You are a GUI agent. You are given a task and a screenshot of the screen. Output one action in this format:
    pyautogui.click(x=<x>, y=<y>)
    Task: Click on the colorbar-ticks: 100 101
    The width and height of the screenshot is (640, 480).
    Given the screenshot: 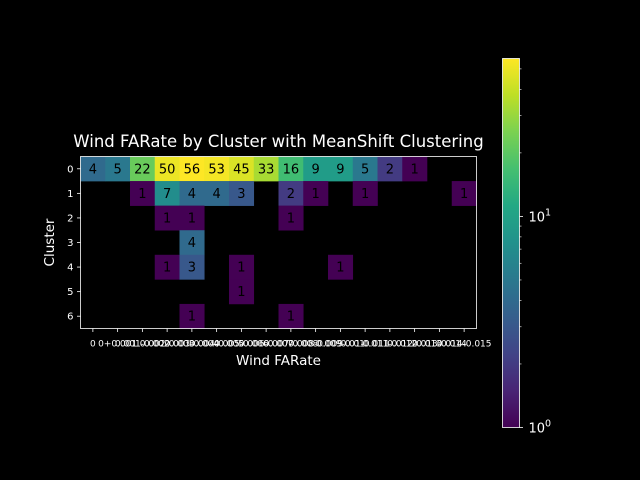 What is the action you would take?
    pyautogui.click(x=535, y=252)
    